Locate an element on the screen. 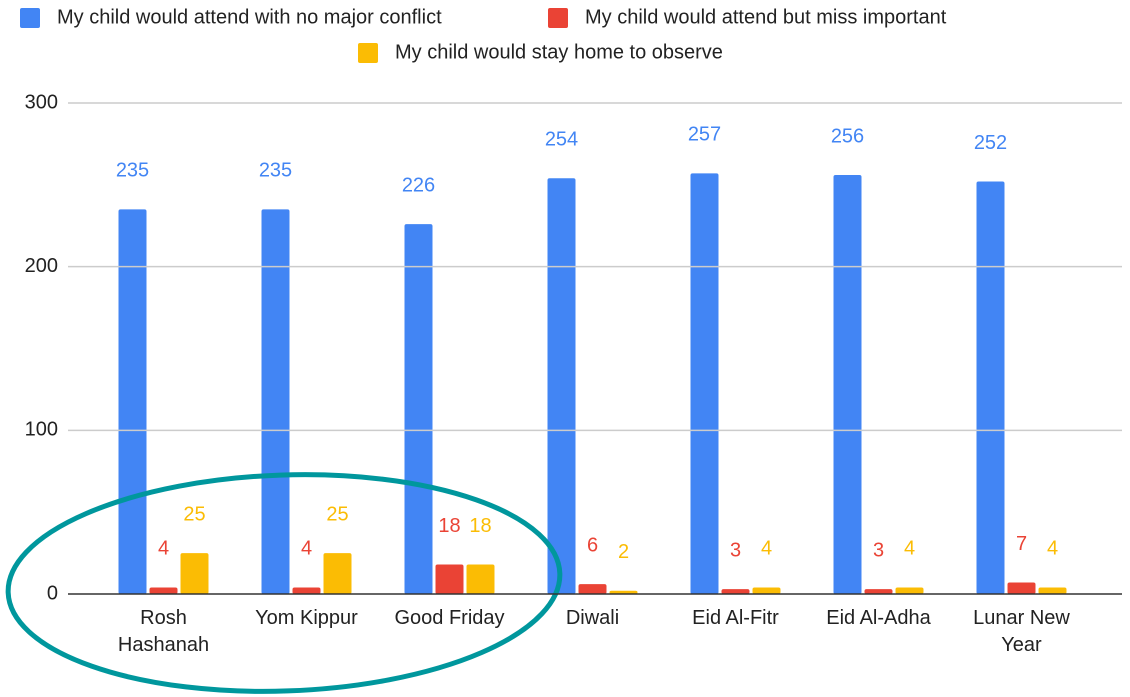  y-tick-label: 100 is located at coordinates (41, 430).